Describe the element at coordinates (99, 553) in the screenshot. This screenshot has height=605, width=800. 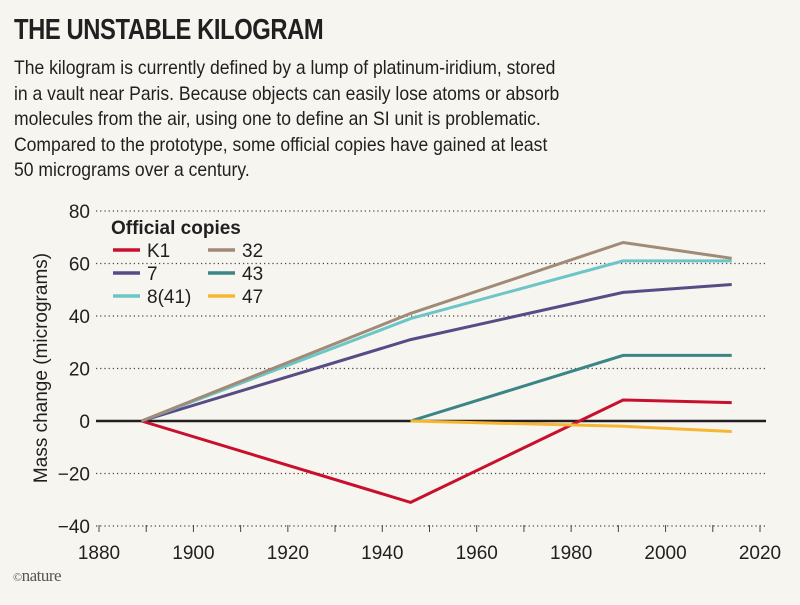
I see `x-tick-label: 1880` at that location.